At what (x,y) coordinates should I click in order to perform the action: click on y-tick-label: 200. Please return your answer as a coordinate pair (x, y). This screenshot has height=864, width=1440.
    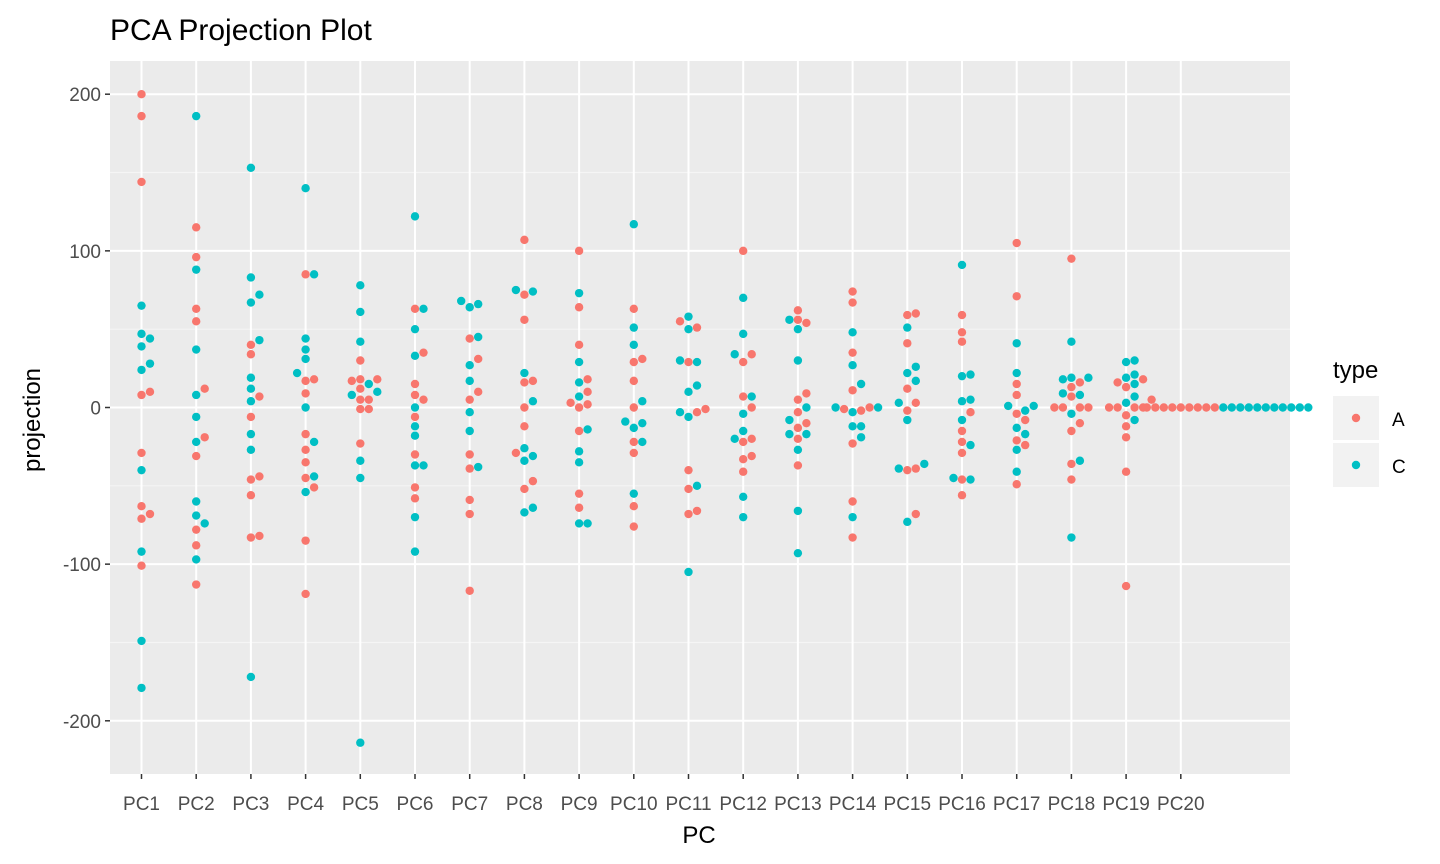
    Looking at the image, I should click on (85, 95).